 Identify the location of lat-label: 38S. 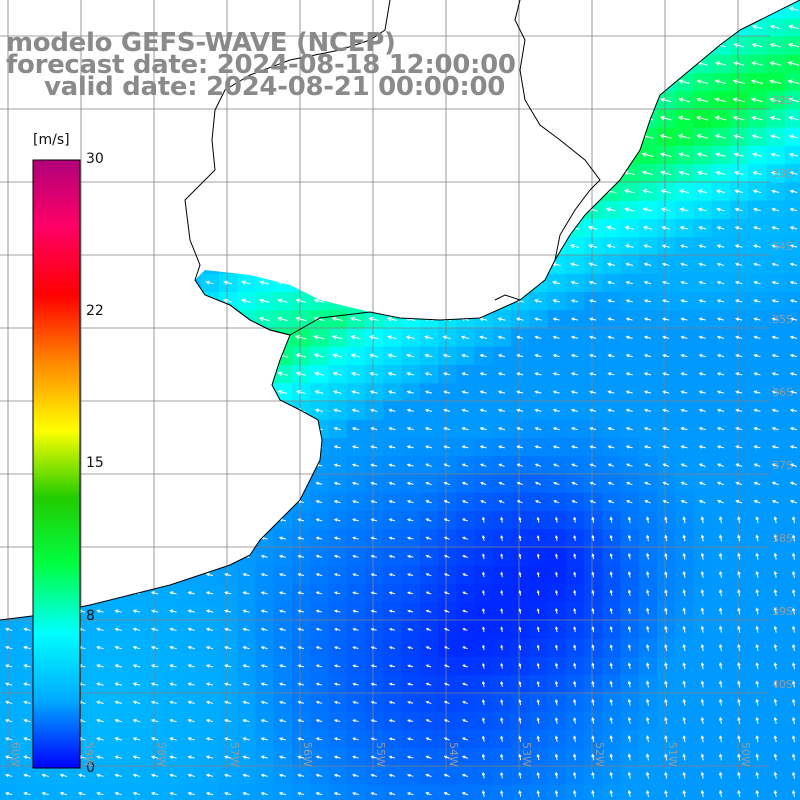
(782, 538).